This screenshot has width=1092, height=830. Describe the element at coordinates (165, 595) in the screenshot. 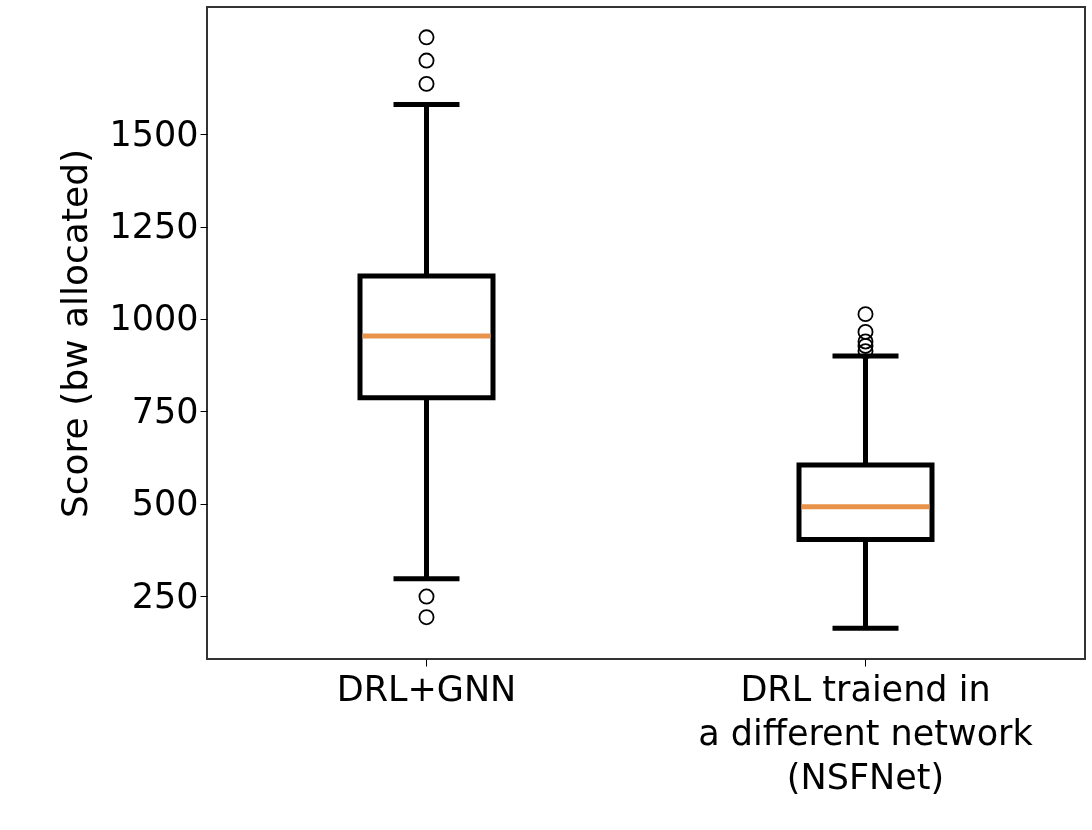

I see `y-tick-label: 250` at that location.